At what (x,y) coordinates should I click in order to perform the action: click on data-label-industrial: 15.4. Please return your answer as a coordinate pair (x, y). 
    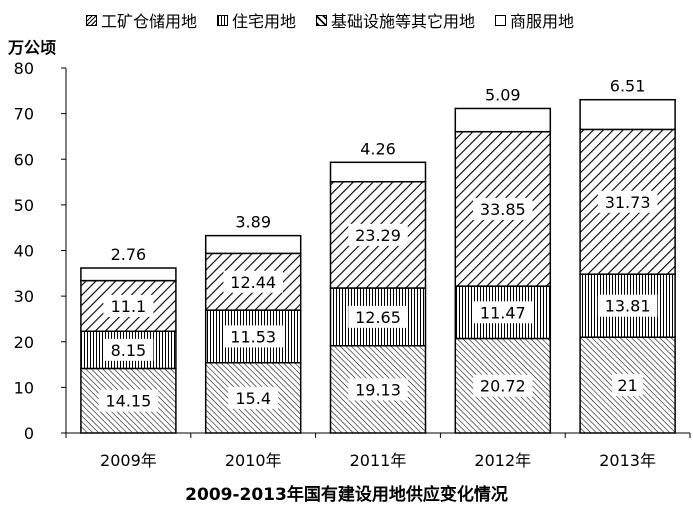
    Looking at the image, I should click on (253, 398).